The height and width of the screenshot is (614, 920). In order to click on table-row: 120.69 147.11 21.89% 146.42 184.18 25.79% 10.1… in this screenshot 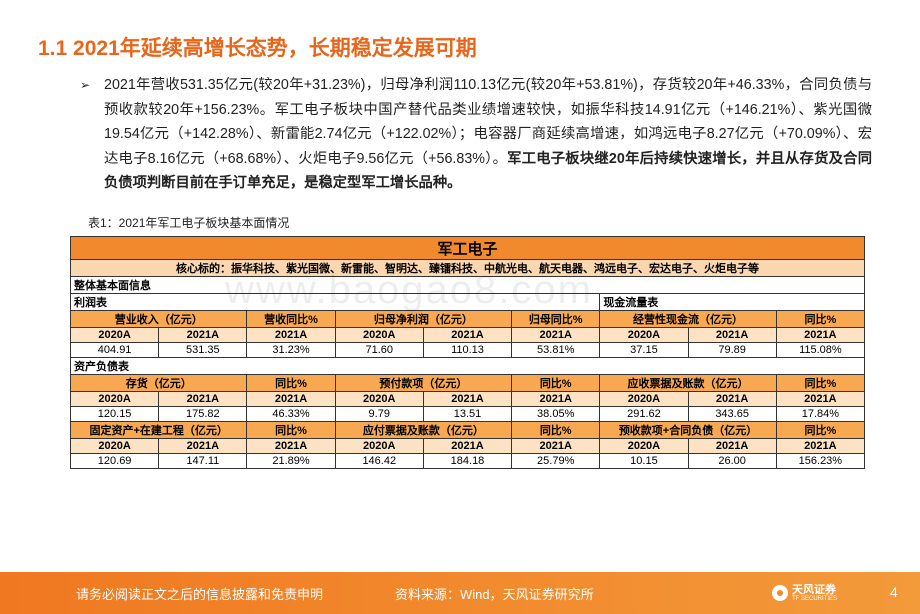, I will do `click(467, 461)`.